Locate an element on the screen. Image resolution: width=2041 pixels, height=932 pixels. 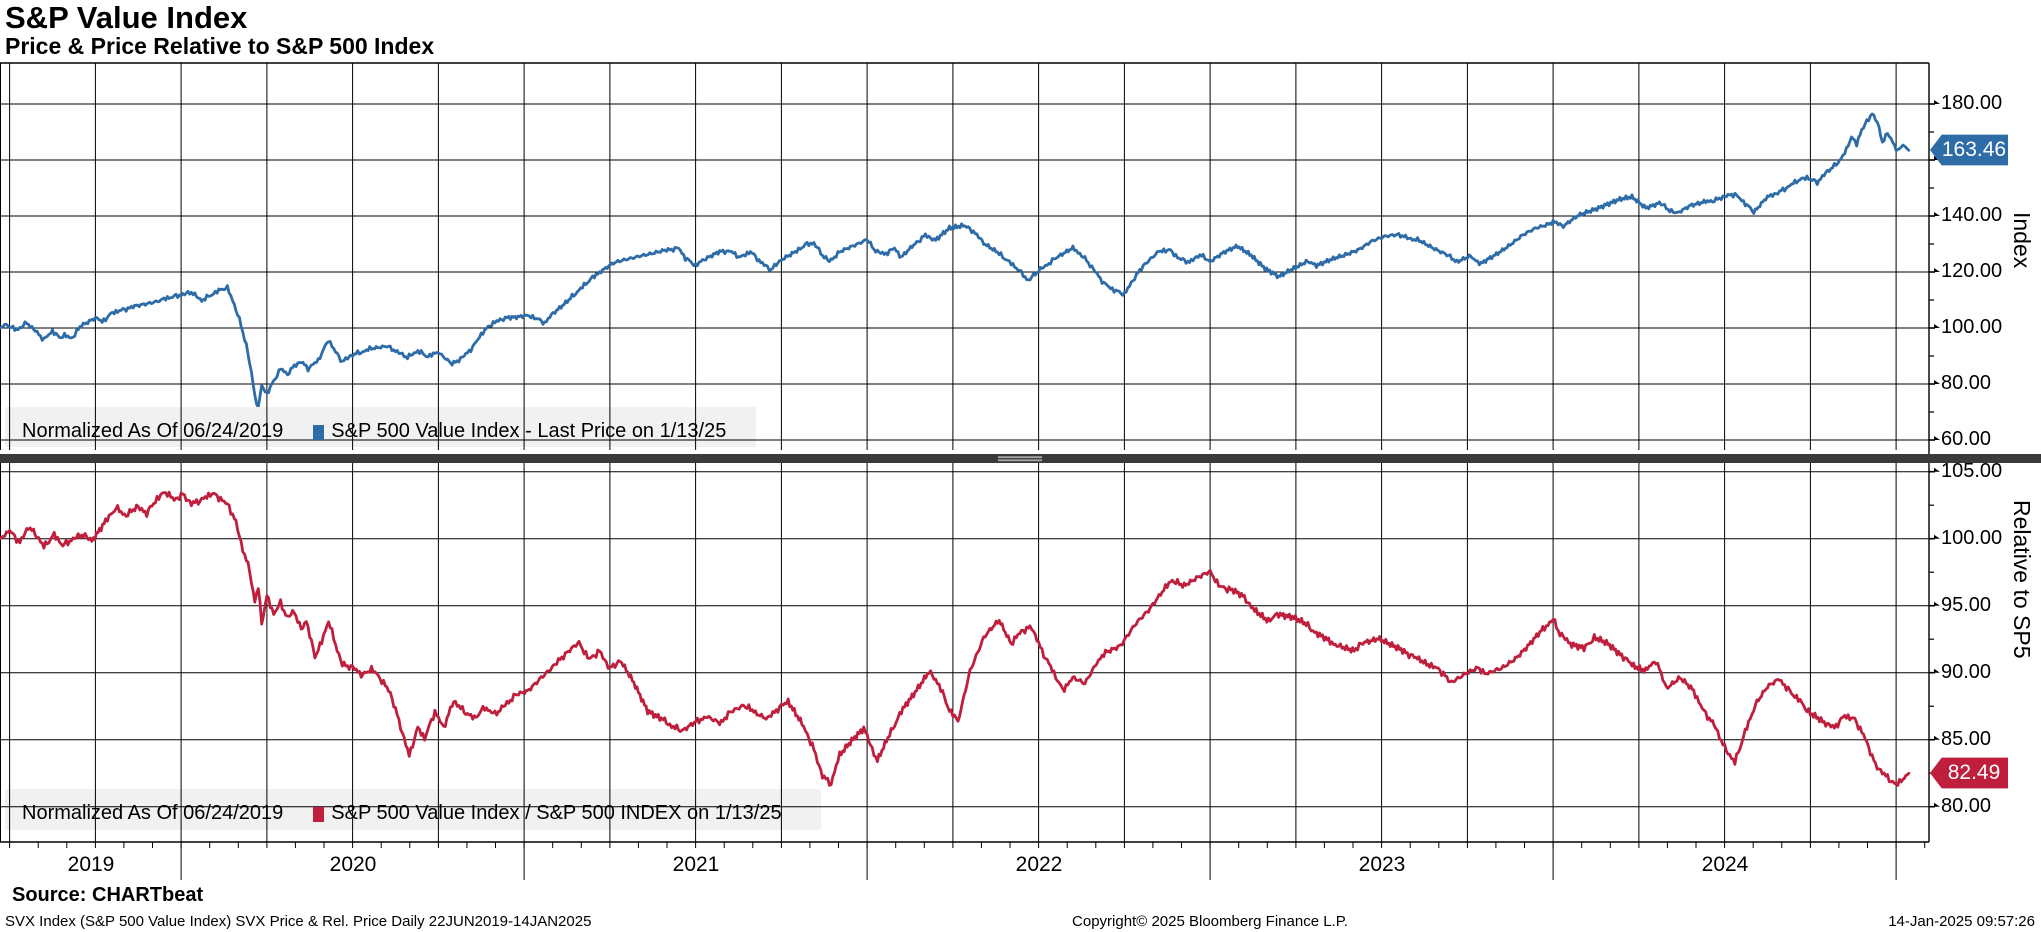
bottom-ytick-label: 95.00 is located at coordinates (1966, 605).